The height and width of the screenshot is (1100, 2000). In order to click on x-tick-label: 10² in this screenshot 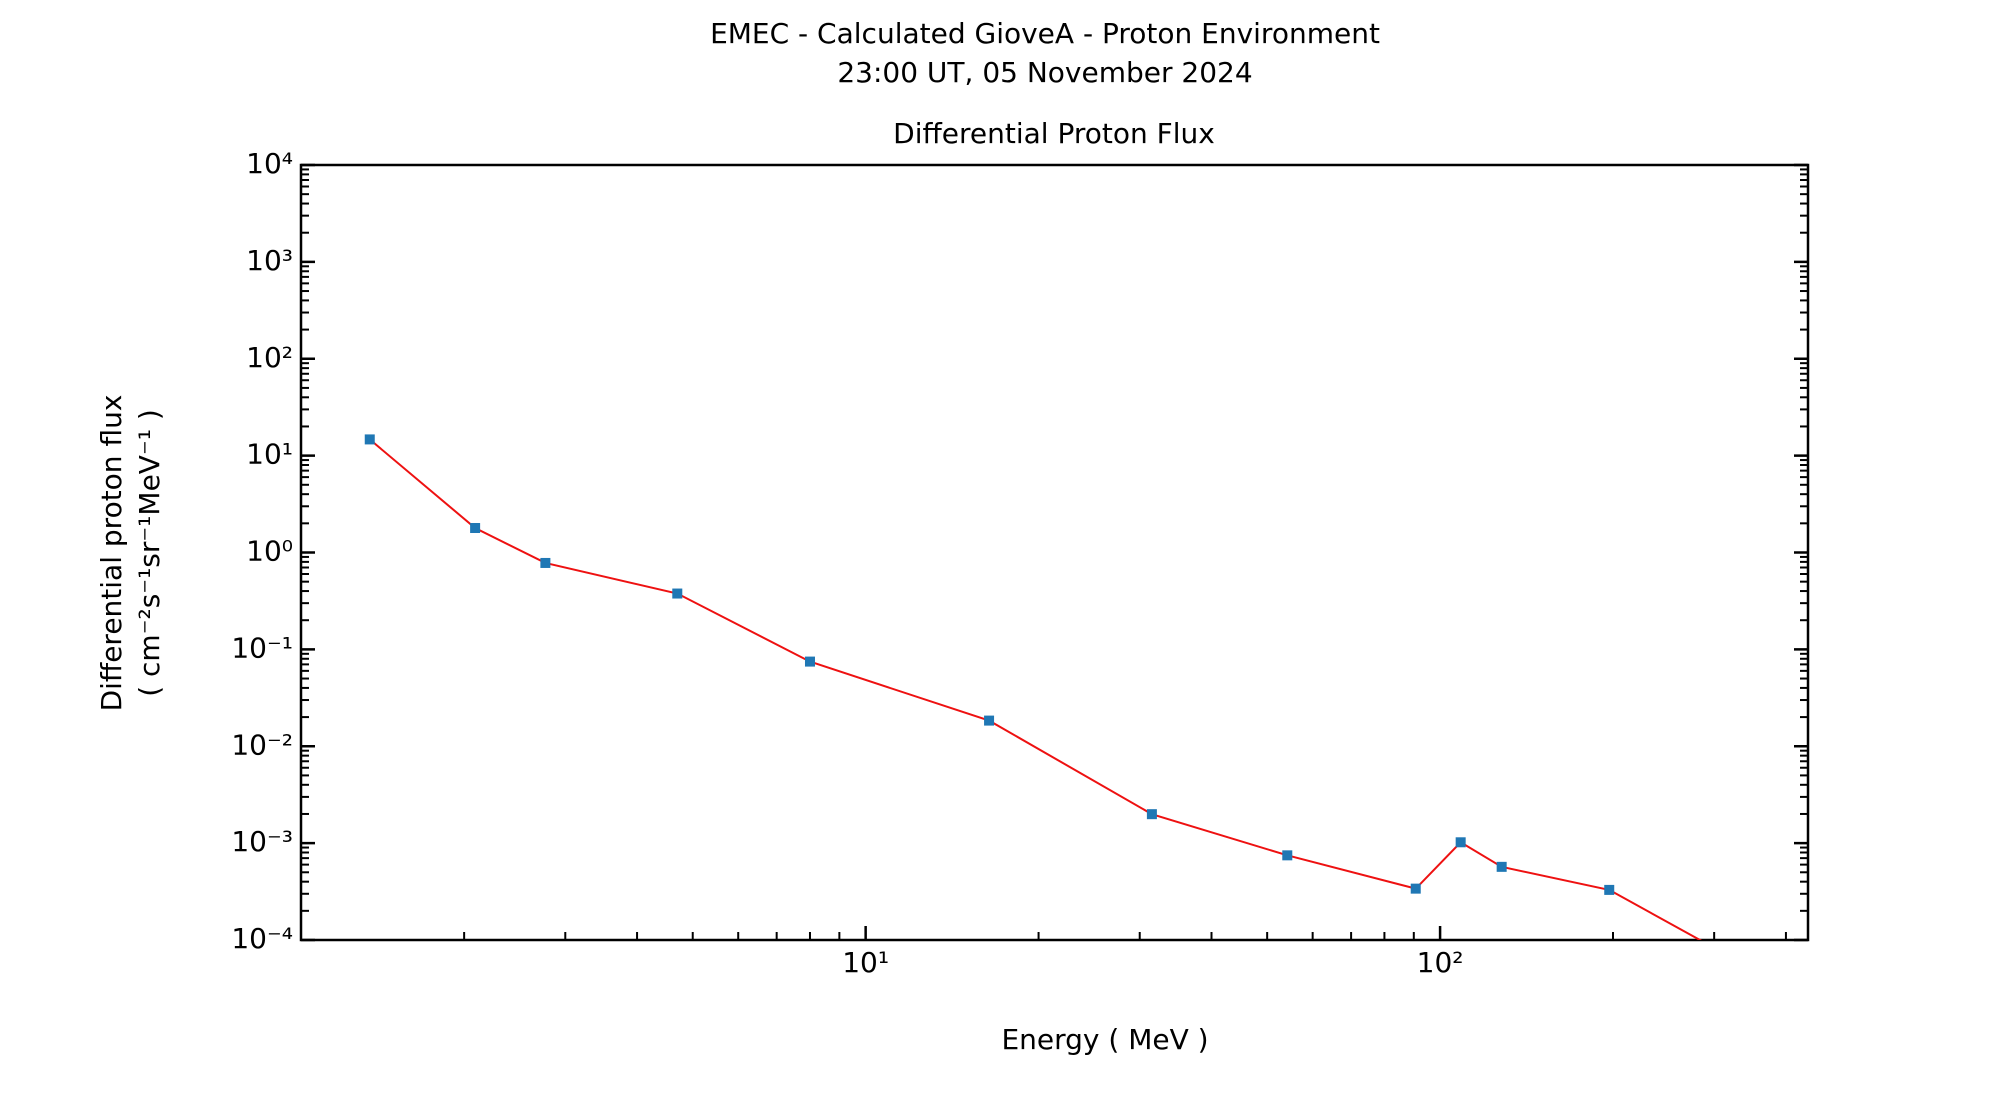, I will do `click(1440, 962)`.